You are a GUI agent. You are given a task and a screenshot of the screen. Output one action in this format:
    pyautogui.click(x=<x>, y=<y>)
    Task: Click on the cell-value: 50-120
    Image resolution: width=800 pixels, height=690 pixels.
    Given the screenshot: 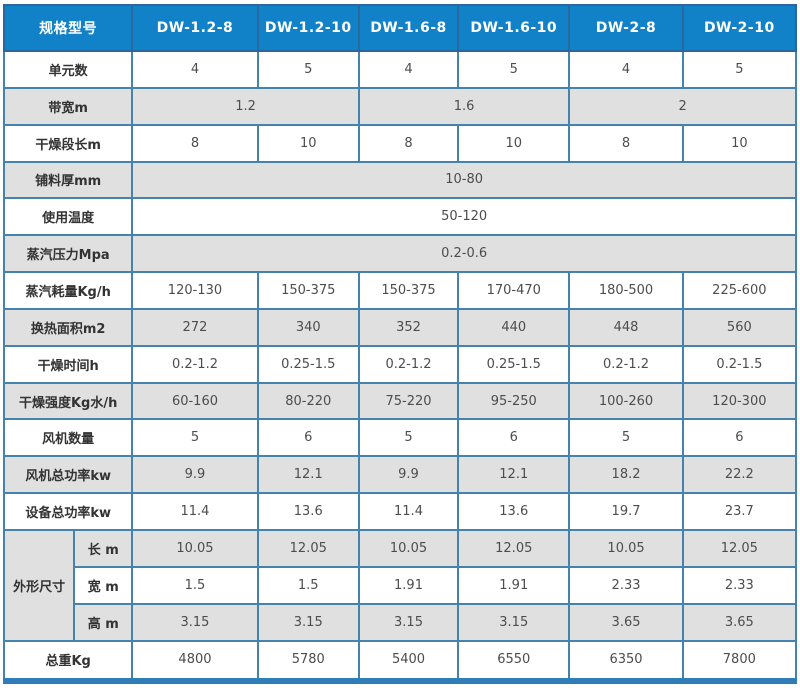 What is the action you would take?
    pyautogui.click(x=464, y=217)
    